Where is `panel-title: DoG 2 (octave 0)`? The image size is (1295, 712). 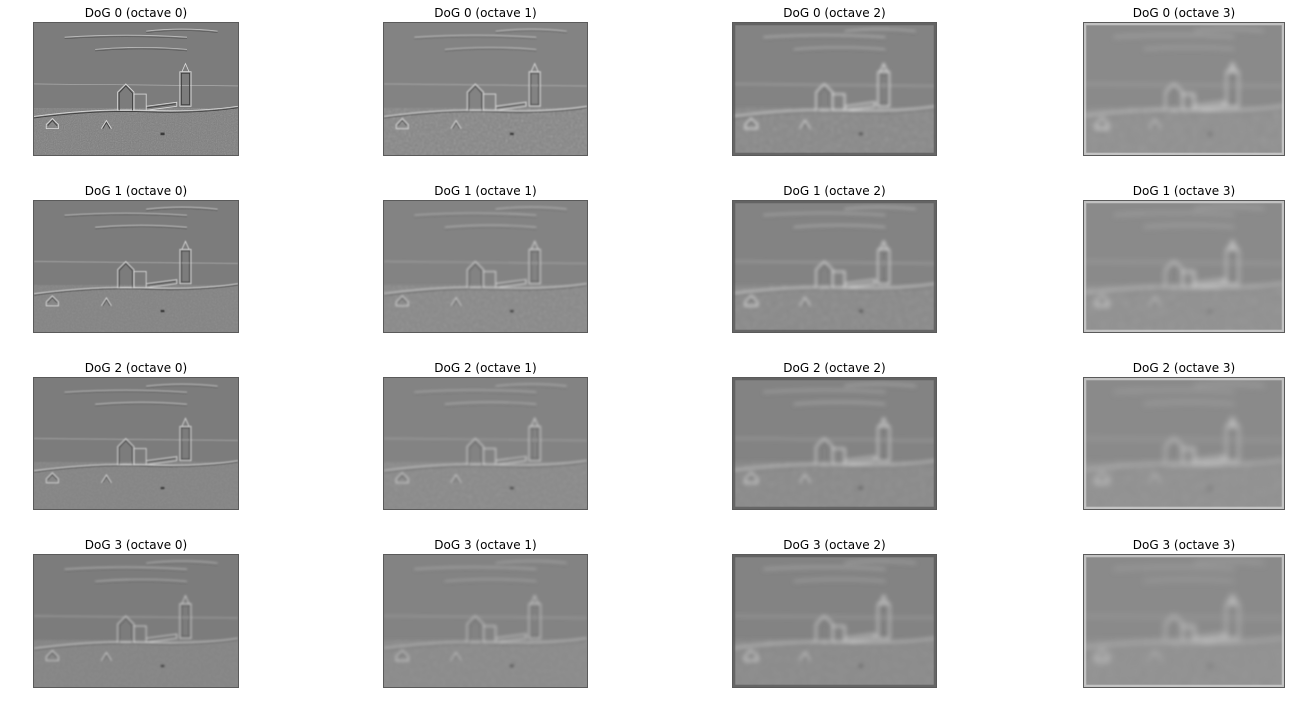 panel-title: DoG 2 (octave 0) is located at coordinates (136, 368).